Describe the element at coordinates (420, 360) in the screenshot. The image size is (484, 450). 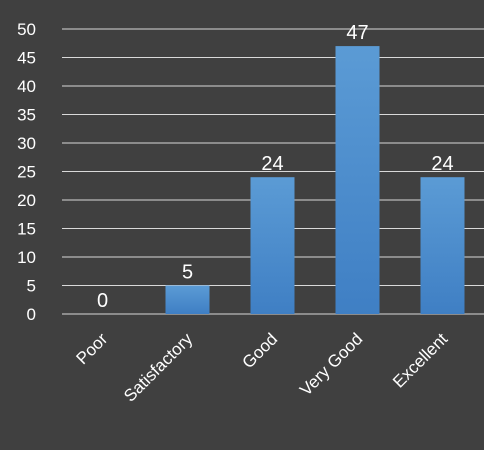
I see `x-tick-label: Excellent` at that location.